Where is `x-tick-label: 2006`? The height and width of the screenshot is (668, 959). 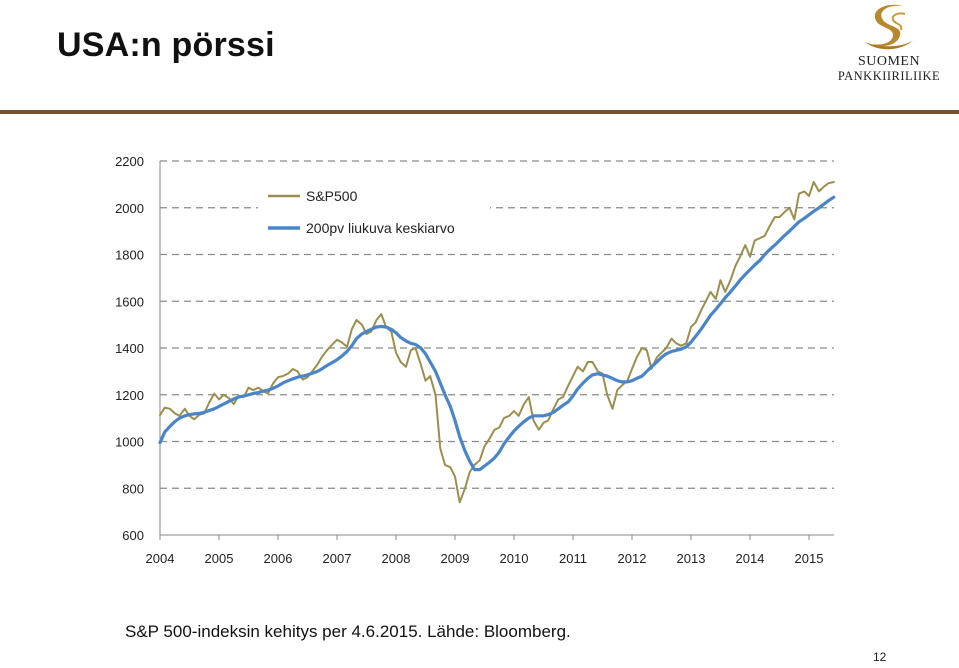
x-tick-label: 2006 is located at coordinates (278, 558).